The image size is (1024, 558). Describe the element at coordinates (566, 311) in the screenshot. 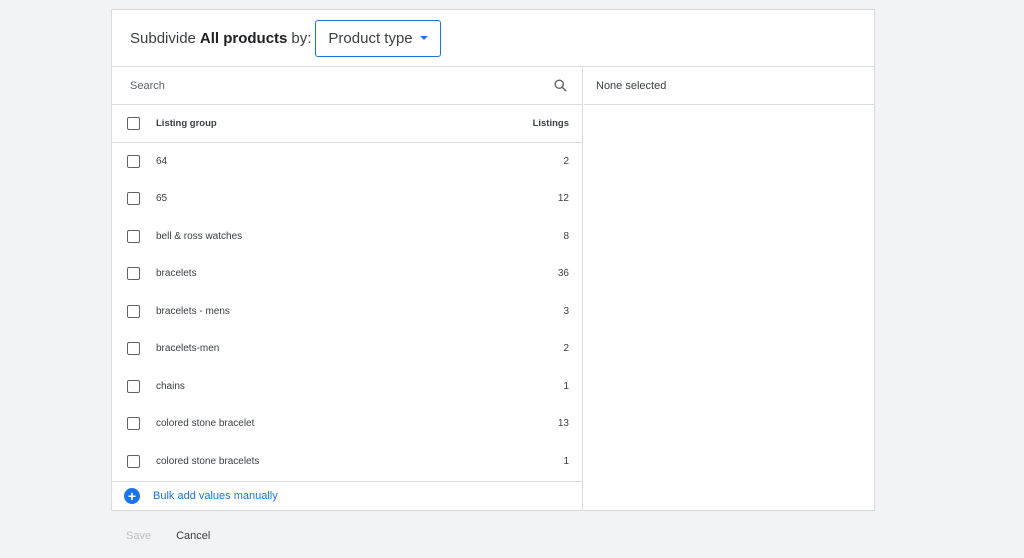

I see `row-count: 3` at that location.